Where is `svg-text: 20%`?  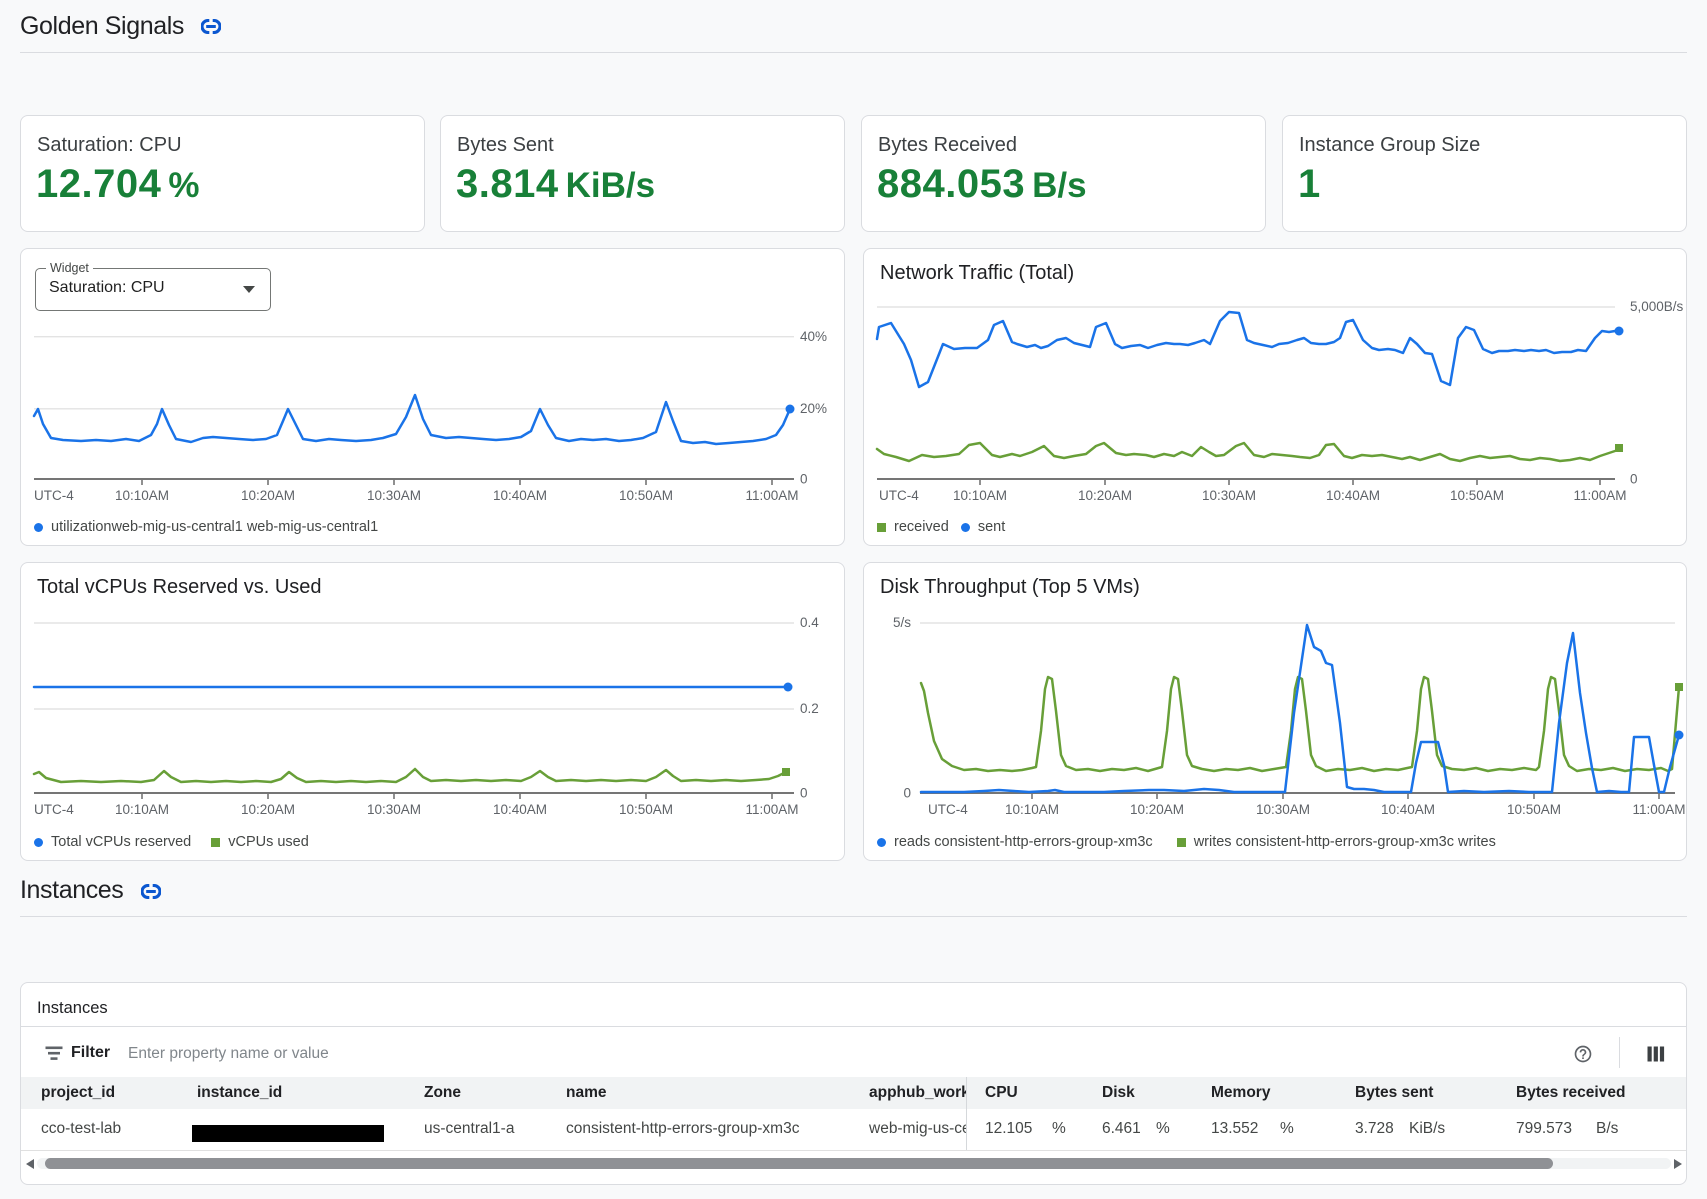
svg-text: 20% is located at coordinates (813, 408).